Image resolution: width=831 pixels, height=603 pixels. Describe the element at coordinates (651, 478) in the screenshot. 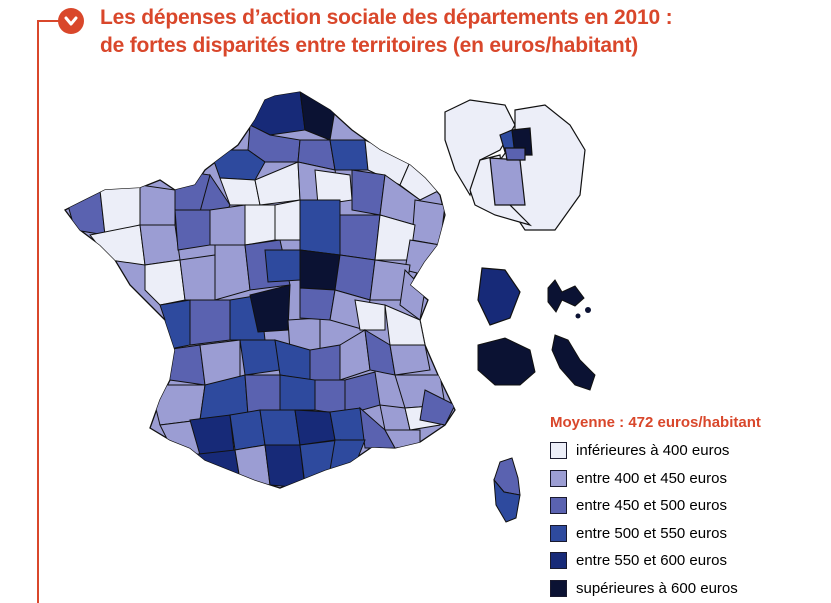

I see `legend-label: entre 400 et 450 euros` at that location.